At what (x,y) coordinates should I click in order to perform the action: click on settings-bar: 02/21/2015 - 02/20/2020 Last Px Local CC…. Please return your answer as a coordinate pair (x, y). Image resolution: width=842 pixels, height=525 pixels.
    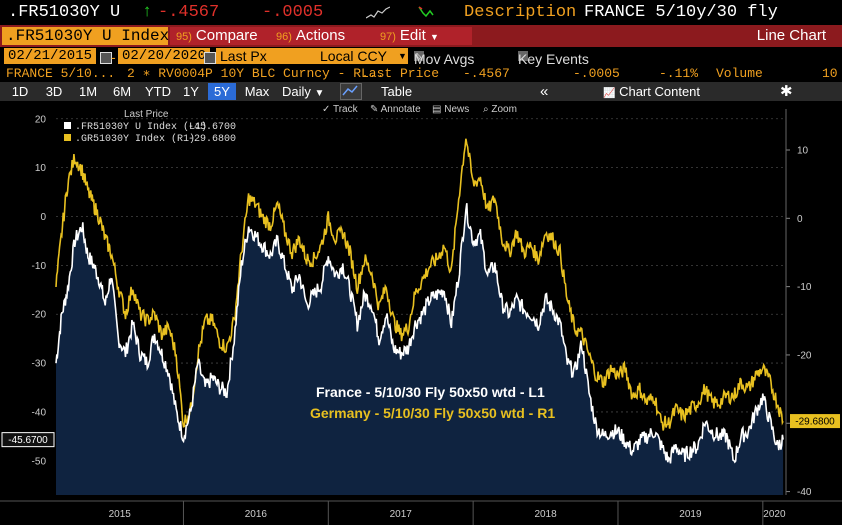
    Looking at the image, I should click on (421, 57).